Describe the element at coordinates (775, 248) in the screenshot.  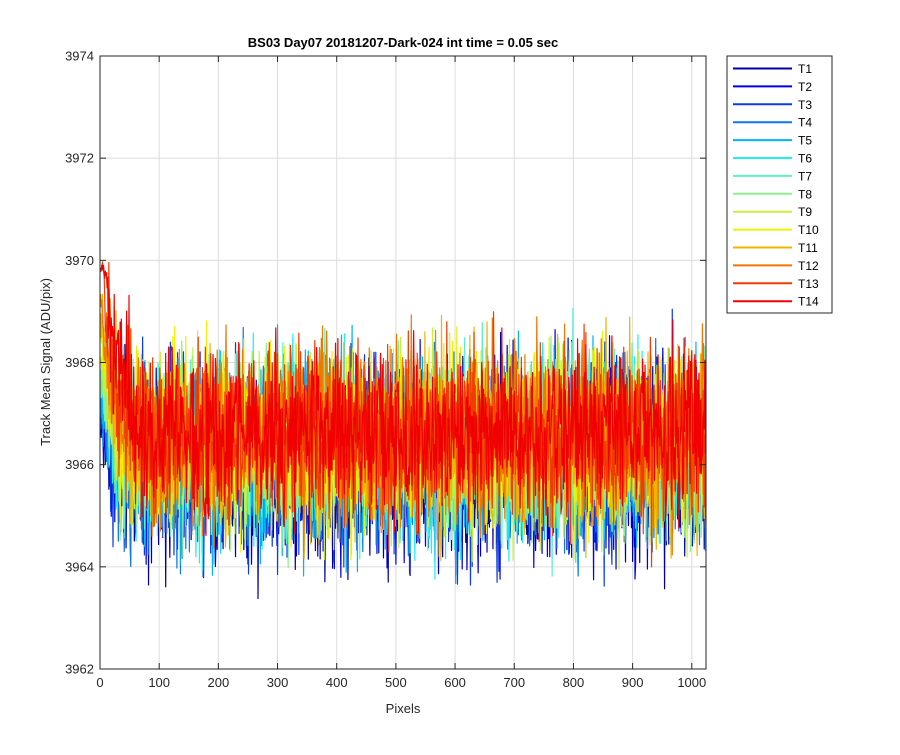
I see `legend-item-T11: T11` at that location.